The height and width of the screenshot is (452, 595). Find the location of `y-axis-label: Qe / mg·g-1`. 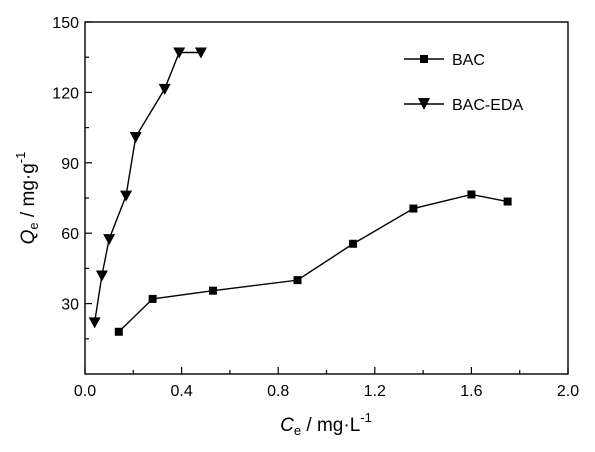

y-axis-label: Qe / mg·g-1 is located at coordinates (27, 198).